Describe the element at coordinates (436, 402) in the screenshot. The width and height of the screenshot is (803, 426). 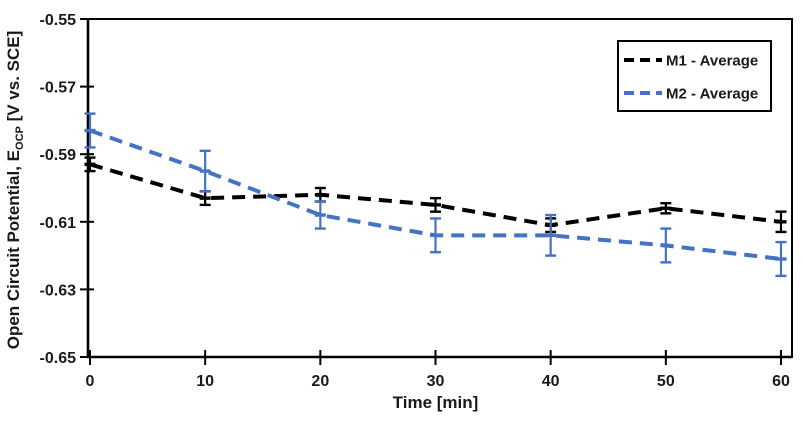
I see `x-axis-title: Time [min]` at that location.